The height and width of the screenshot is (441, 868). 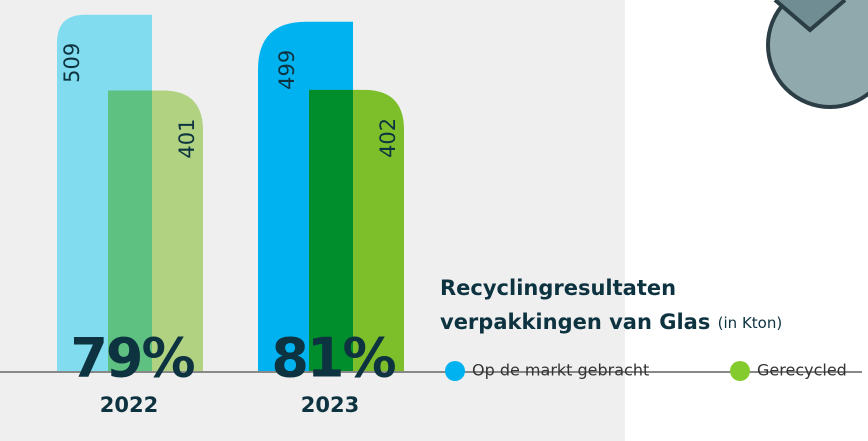 I want to click on value-label: 401, so click(x=187, y=139).